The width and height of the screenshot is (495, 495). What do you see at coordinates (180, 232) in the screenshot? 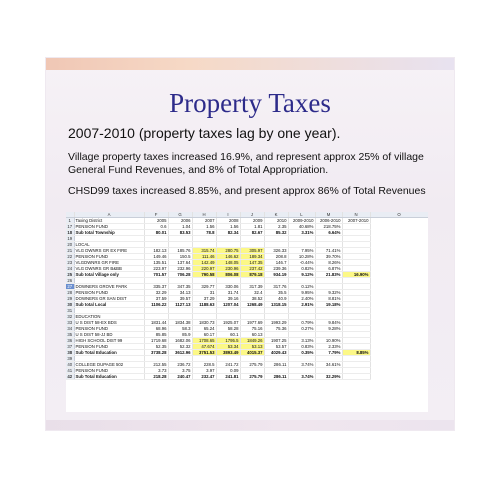
I see `table-cell: 83.53` at bounding box center [180, 232].